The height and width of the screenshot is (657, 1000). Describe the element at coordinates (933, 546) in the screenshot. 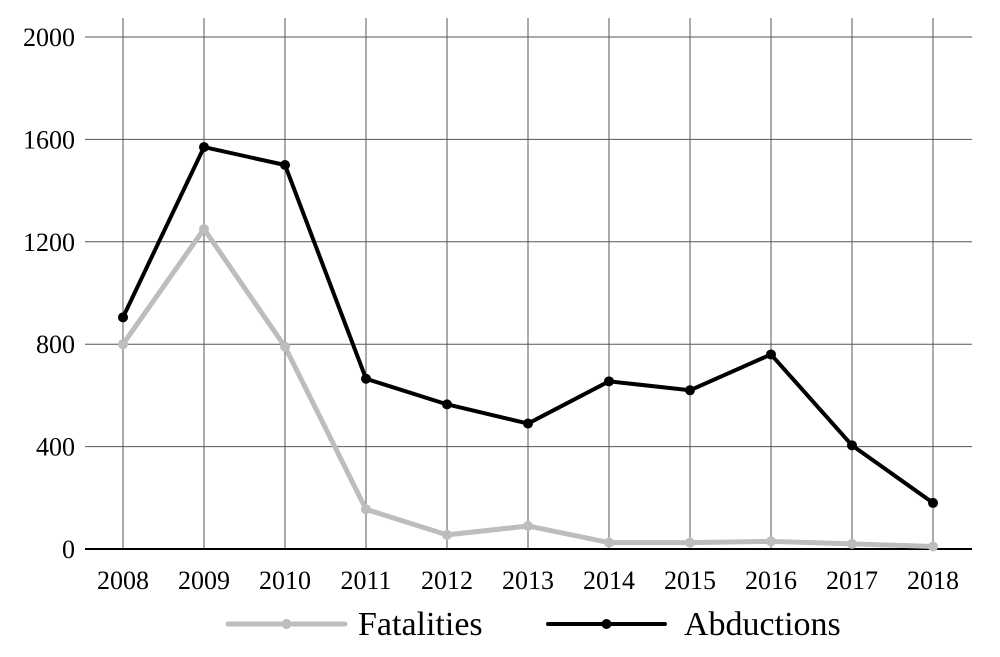

I see `point-fatalities-2018` at that location.